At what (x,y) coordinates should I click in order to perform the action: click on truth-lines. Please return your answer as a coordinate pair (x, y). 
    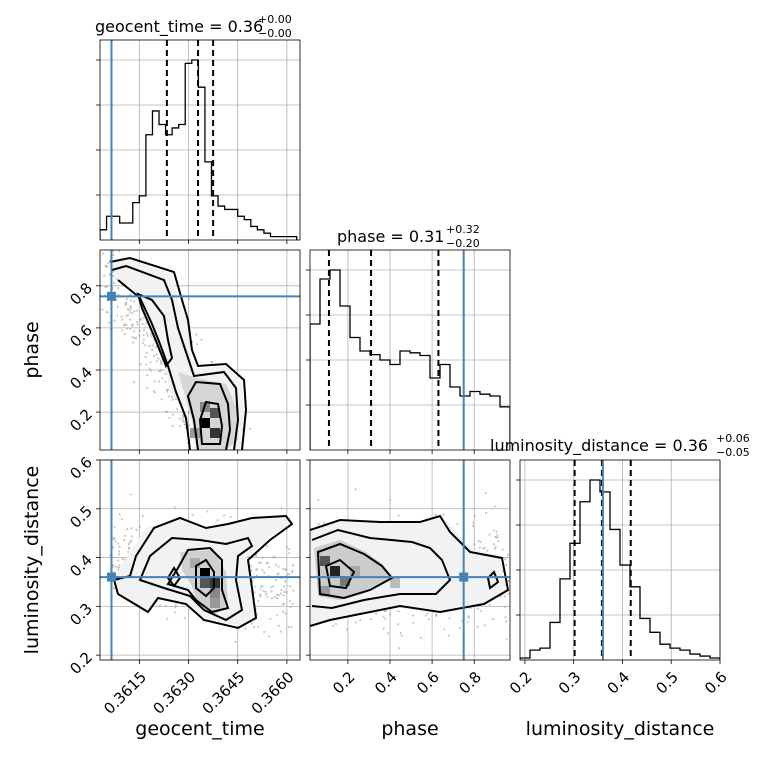
    Looking at the image, I should click on (200, 350).